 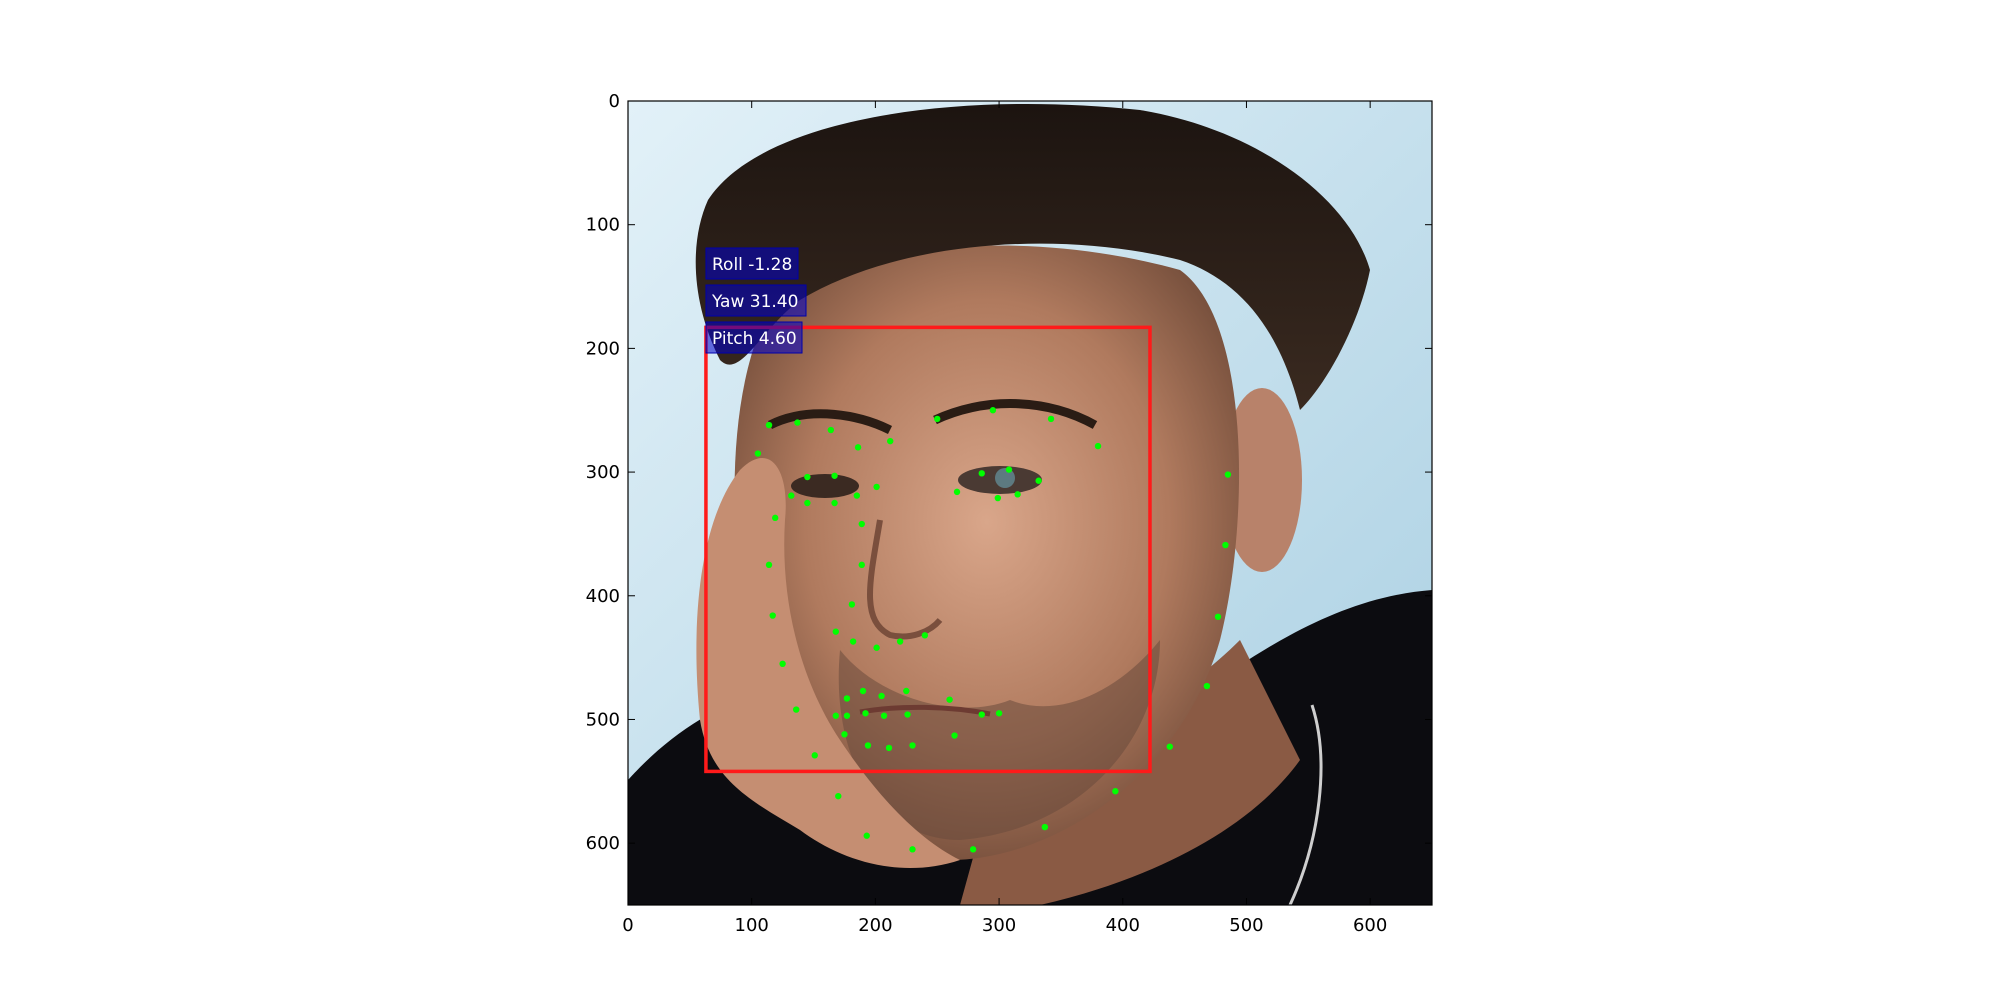 I want to click on y-tick-label: 500, so click(x=603, y=719).